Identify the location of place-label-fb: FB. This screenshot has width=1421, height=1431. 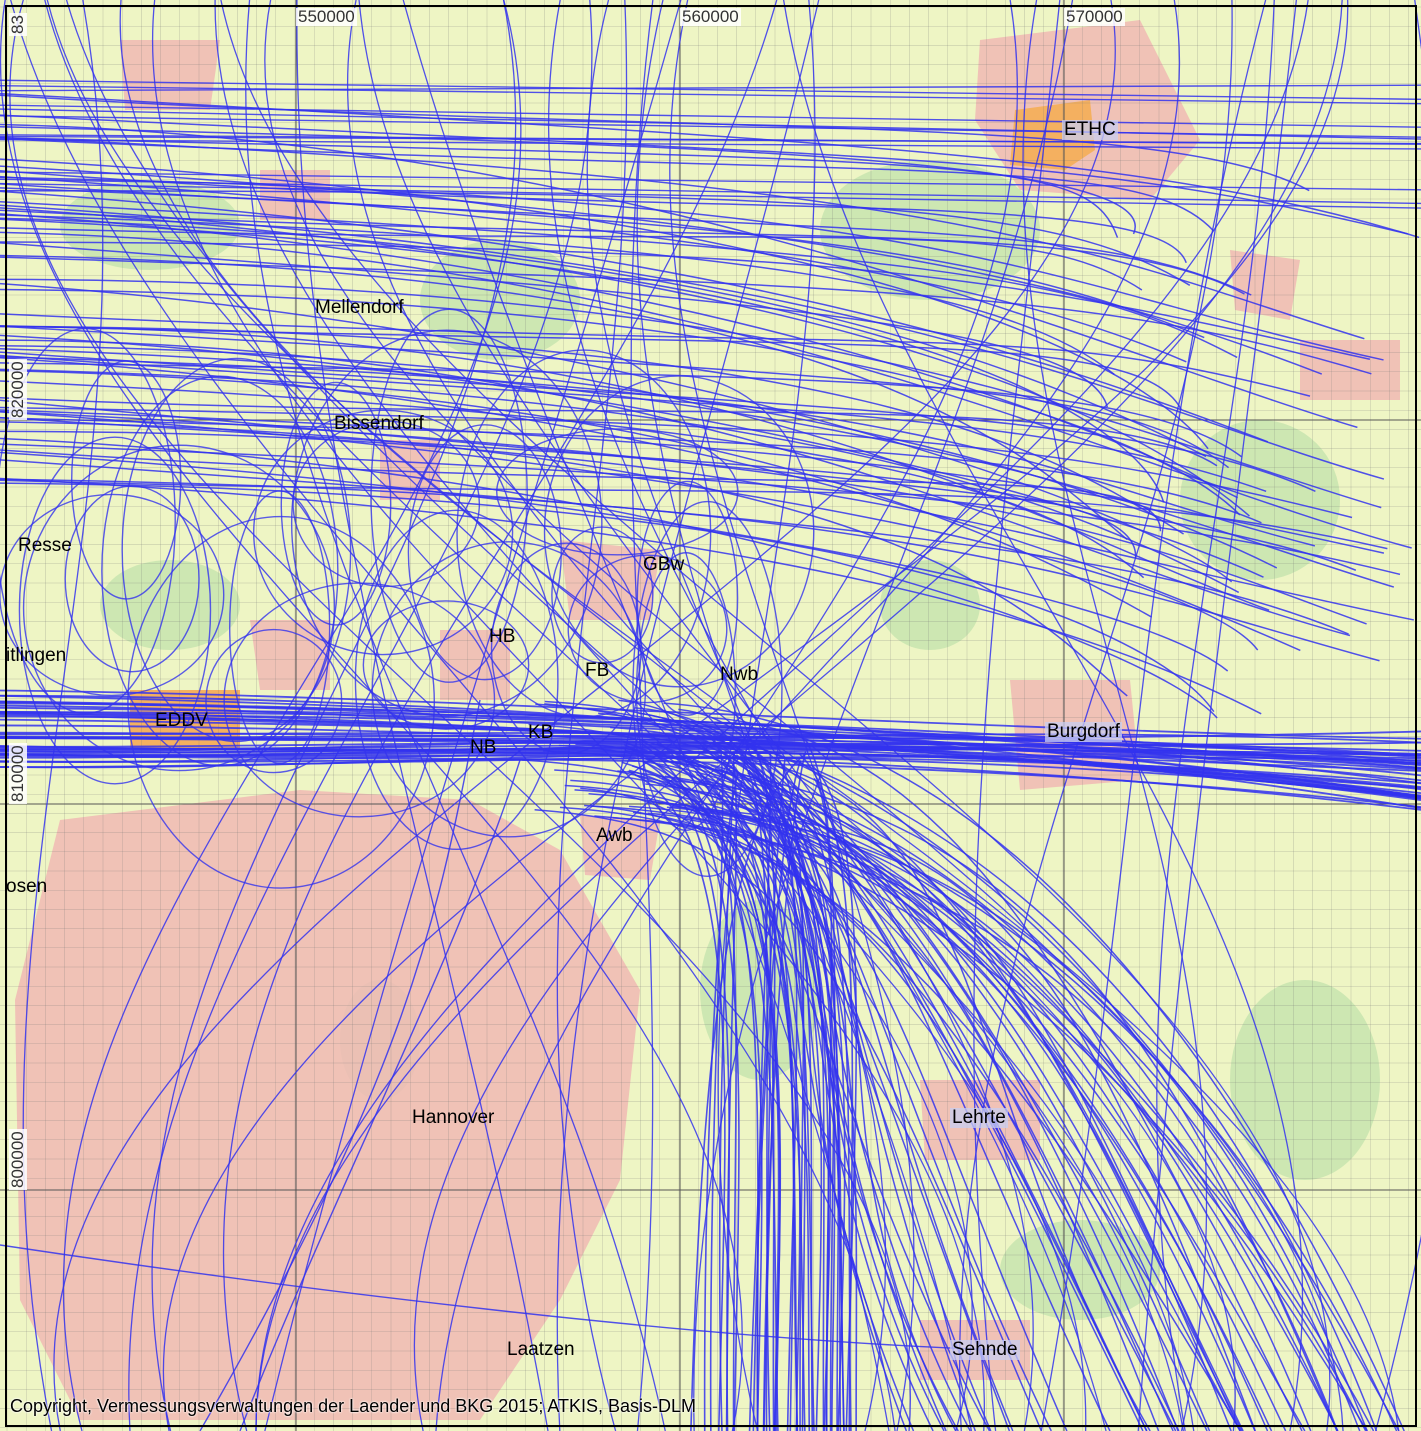
(597, 670).